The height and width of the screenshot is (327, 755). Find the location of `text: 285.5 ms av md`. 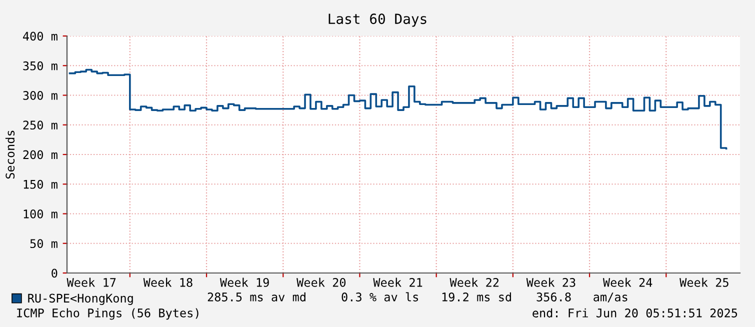

text: 285.5 ms av md is located at coordinates (257, 297).